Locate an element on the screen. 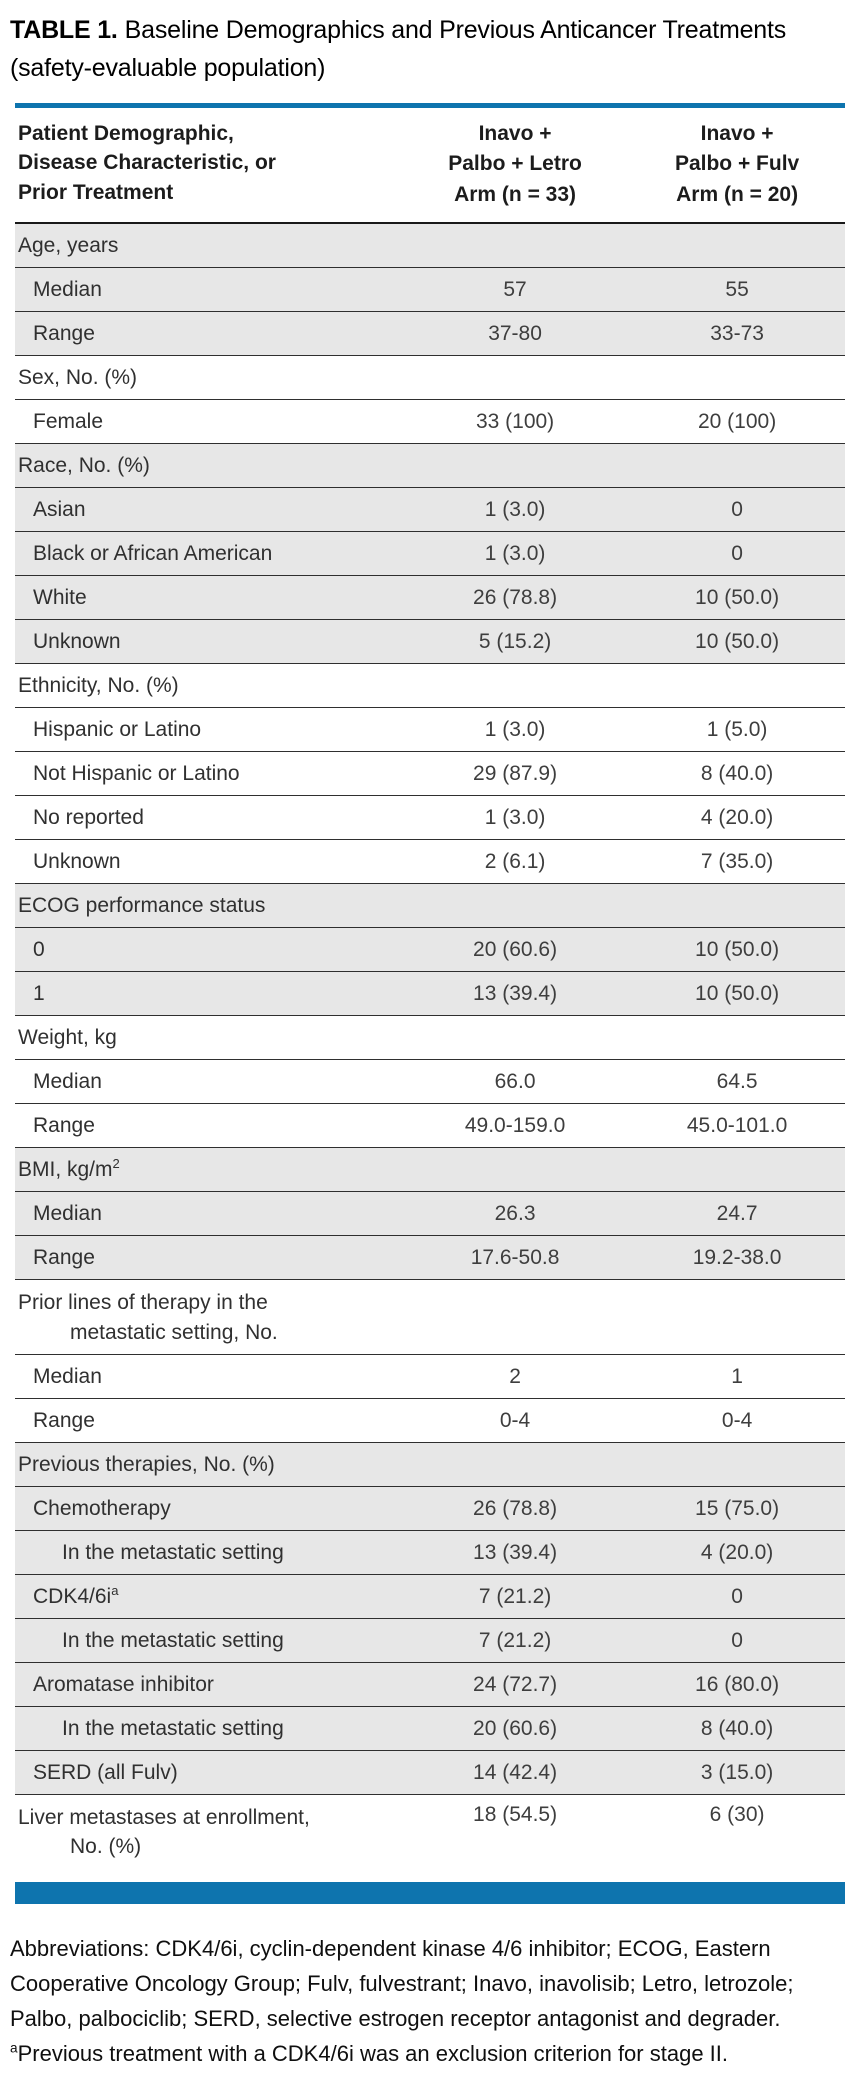 This screenshot has height=2098, width=860. table-row: Range 37-80 33-73 is located at coordinates (430, 334).